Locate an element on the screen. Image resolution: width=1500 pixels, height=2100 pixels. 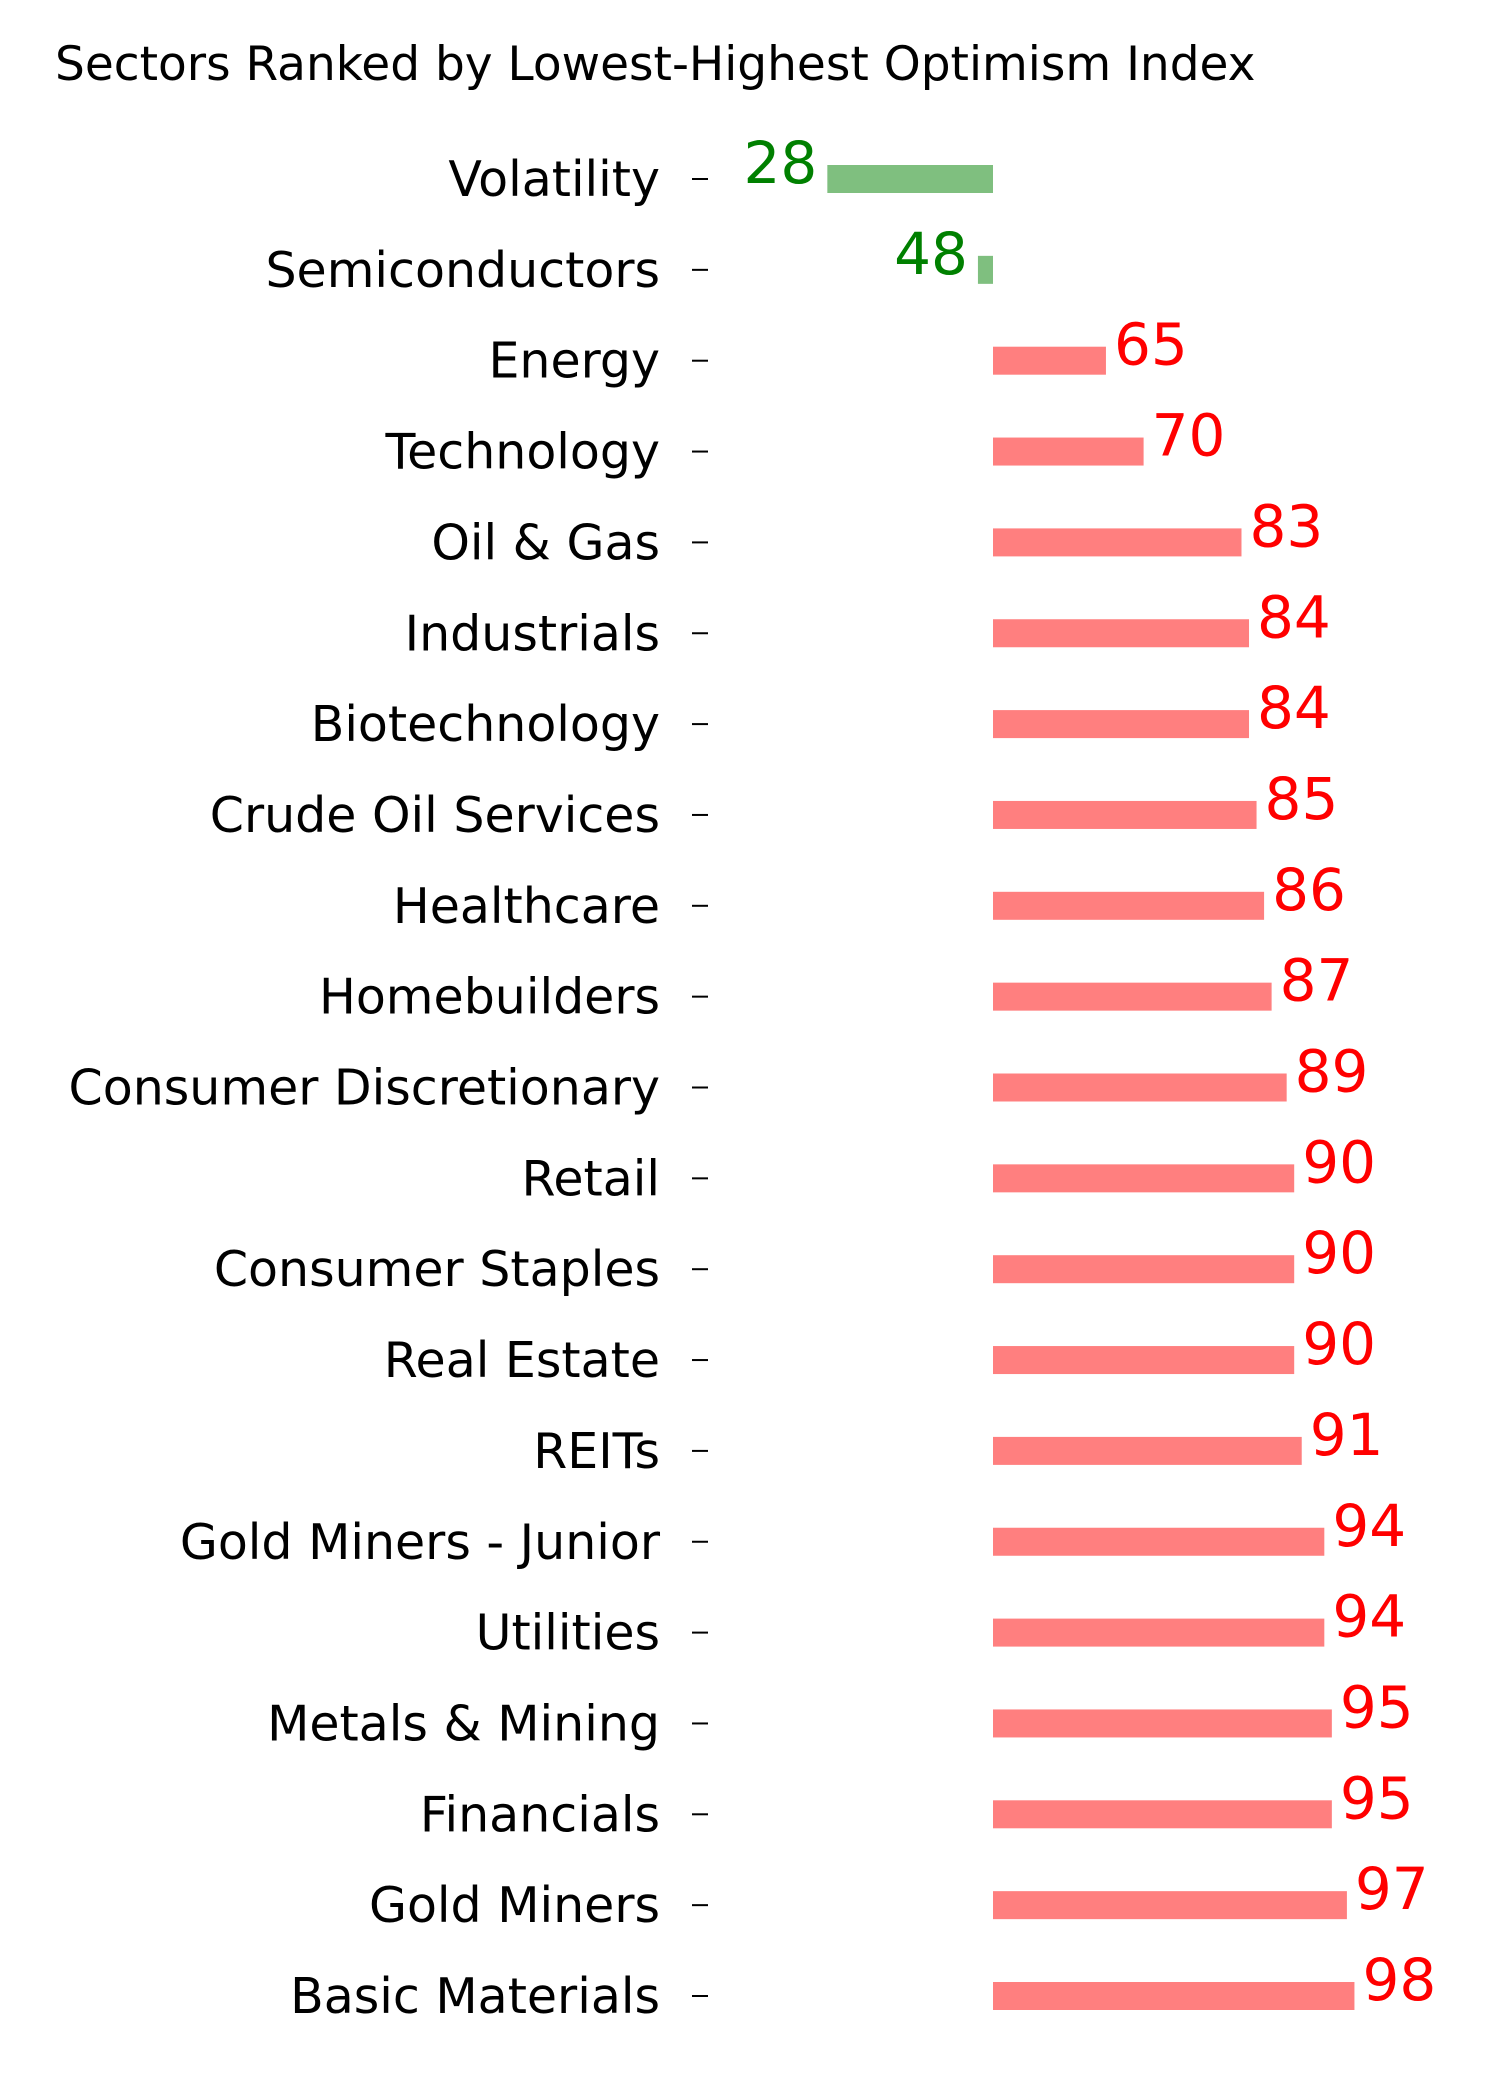
category-label: Crude Oil Services is located at coordinates (435, 815).